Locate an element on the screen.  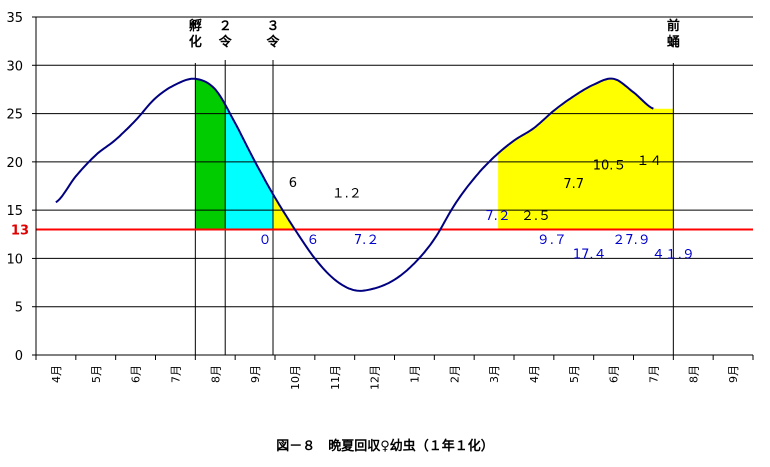
x-tick-label-6: 10月 is located at coordinates (295, 377).